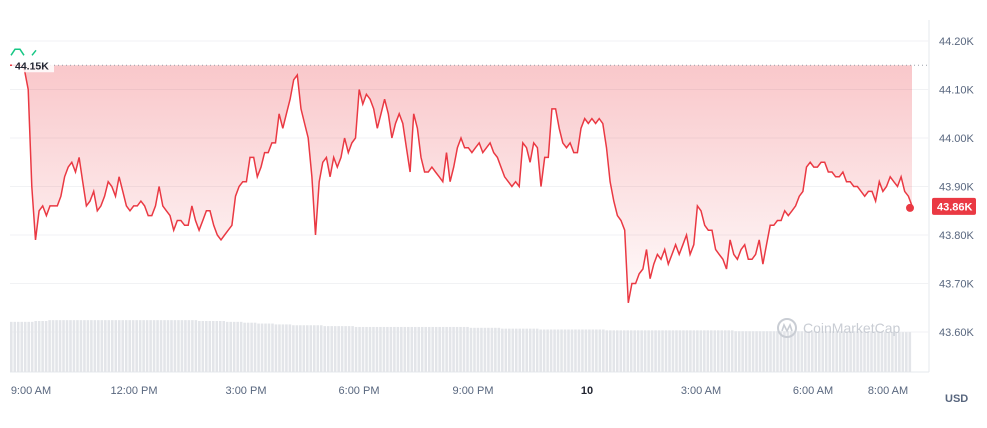  What do you see at coordinates (888, 391) in the screenshot?
I see `x-tick-label: 8:00 AM` at bounding box center [888, 391].